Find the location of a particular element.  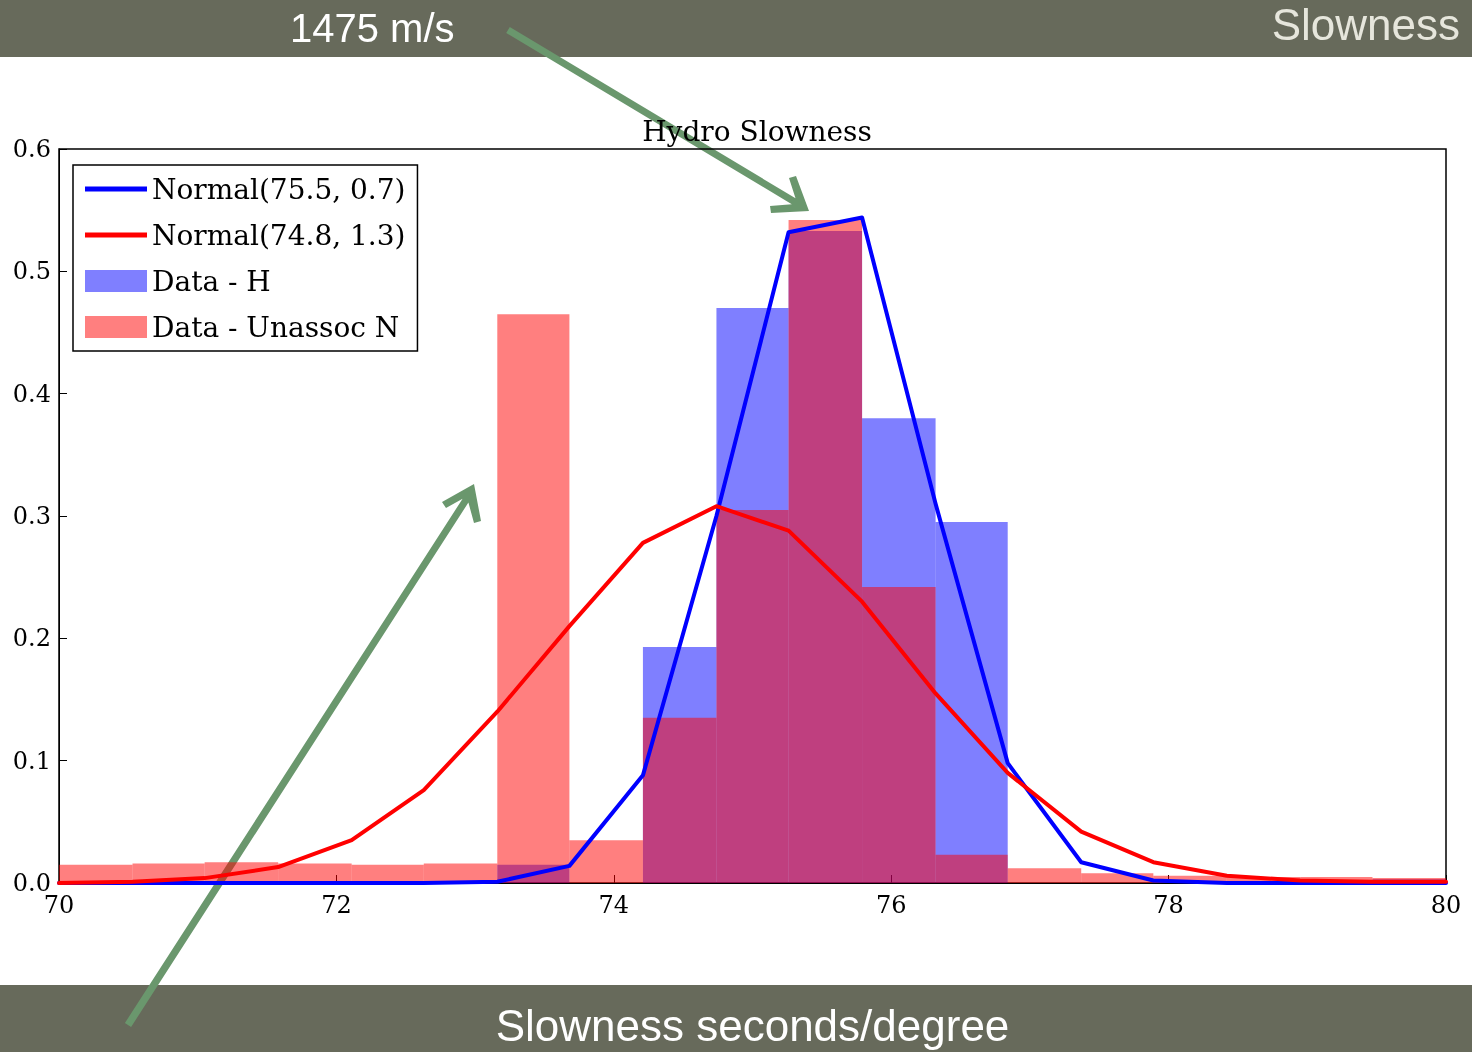

x-tick-label: 74 is located at coordinates (614, 905).